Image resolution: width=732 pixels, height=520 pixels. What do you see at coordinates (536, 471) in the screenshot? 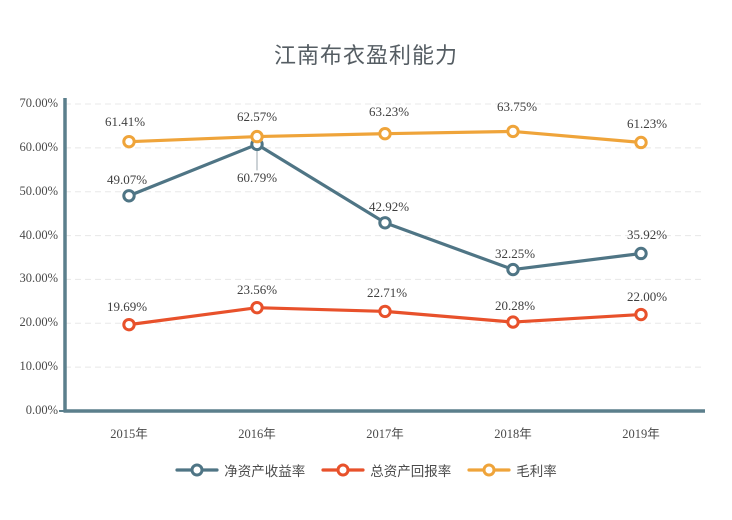
I see `legend-item-label: 毛利率` at bounding box center [536, 471].